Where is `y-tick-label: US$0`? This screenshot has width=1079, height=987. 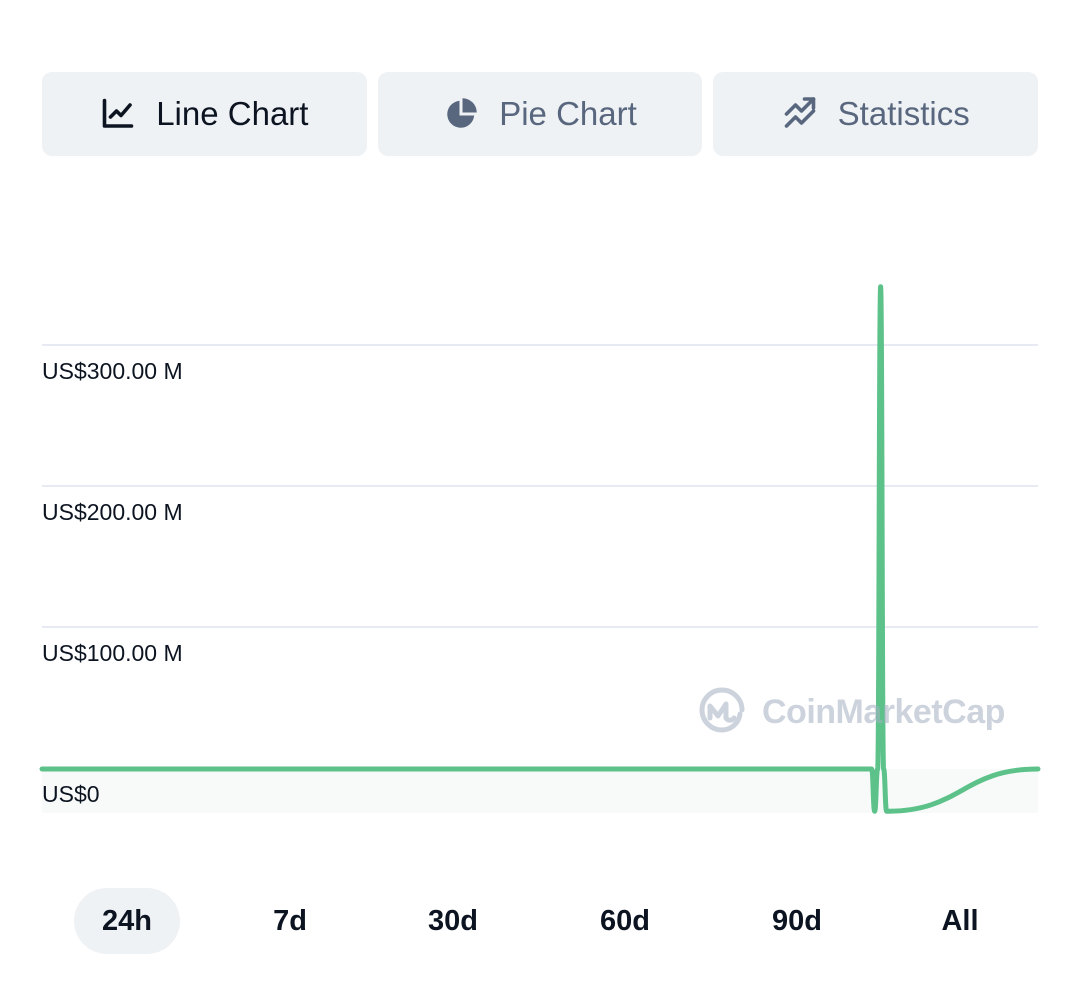 y-tick-label: US$0 is located at coordinates (71, 794).